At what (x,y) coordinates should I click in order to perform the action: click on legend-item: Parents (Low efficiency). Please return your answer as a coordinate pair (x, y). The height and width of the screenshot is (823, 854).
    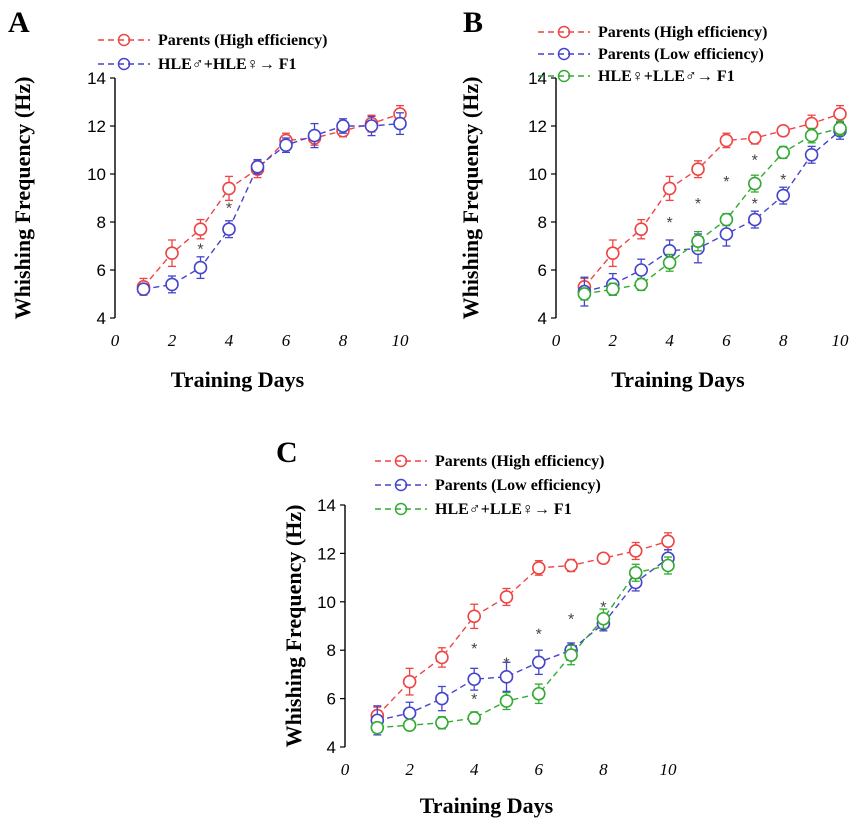
    Looking at the image, I should click on (651, 54).